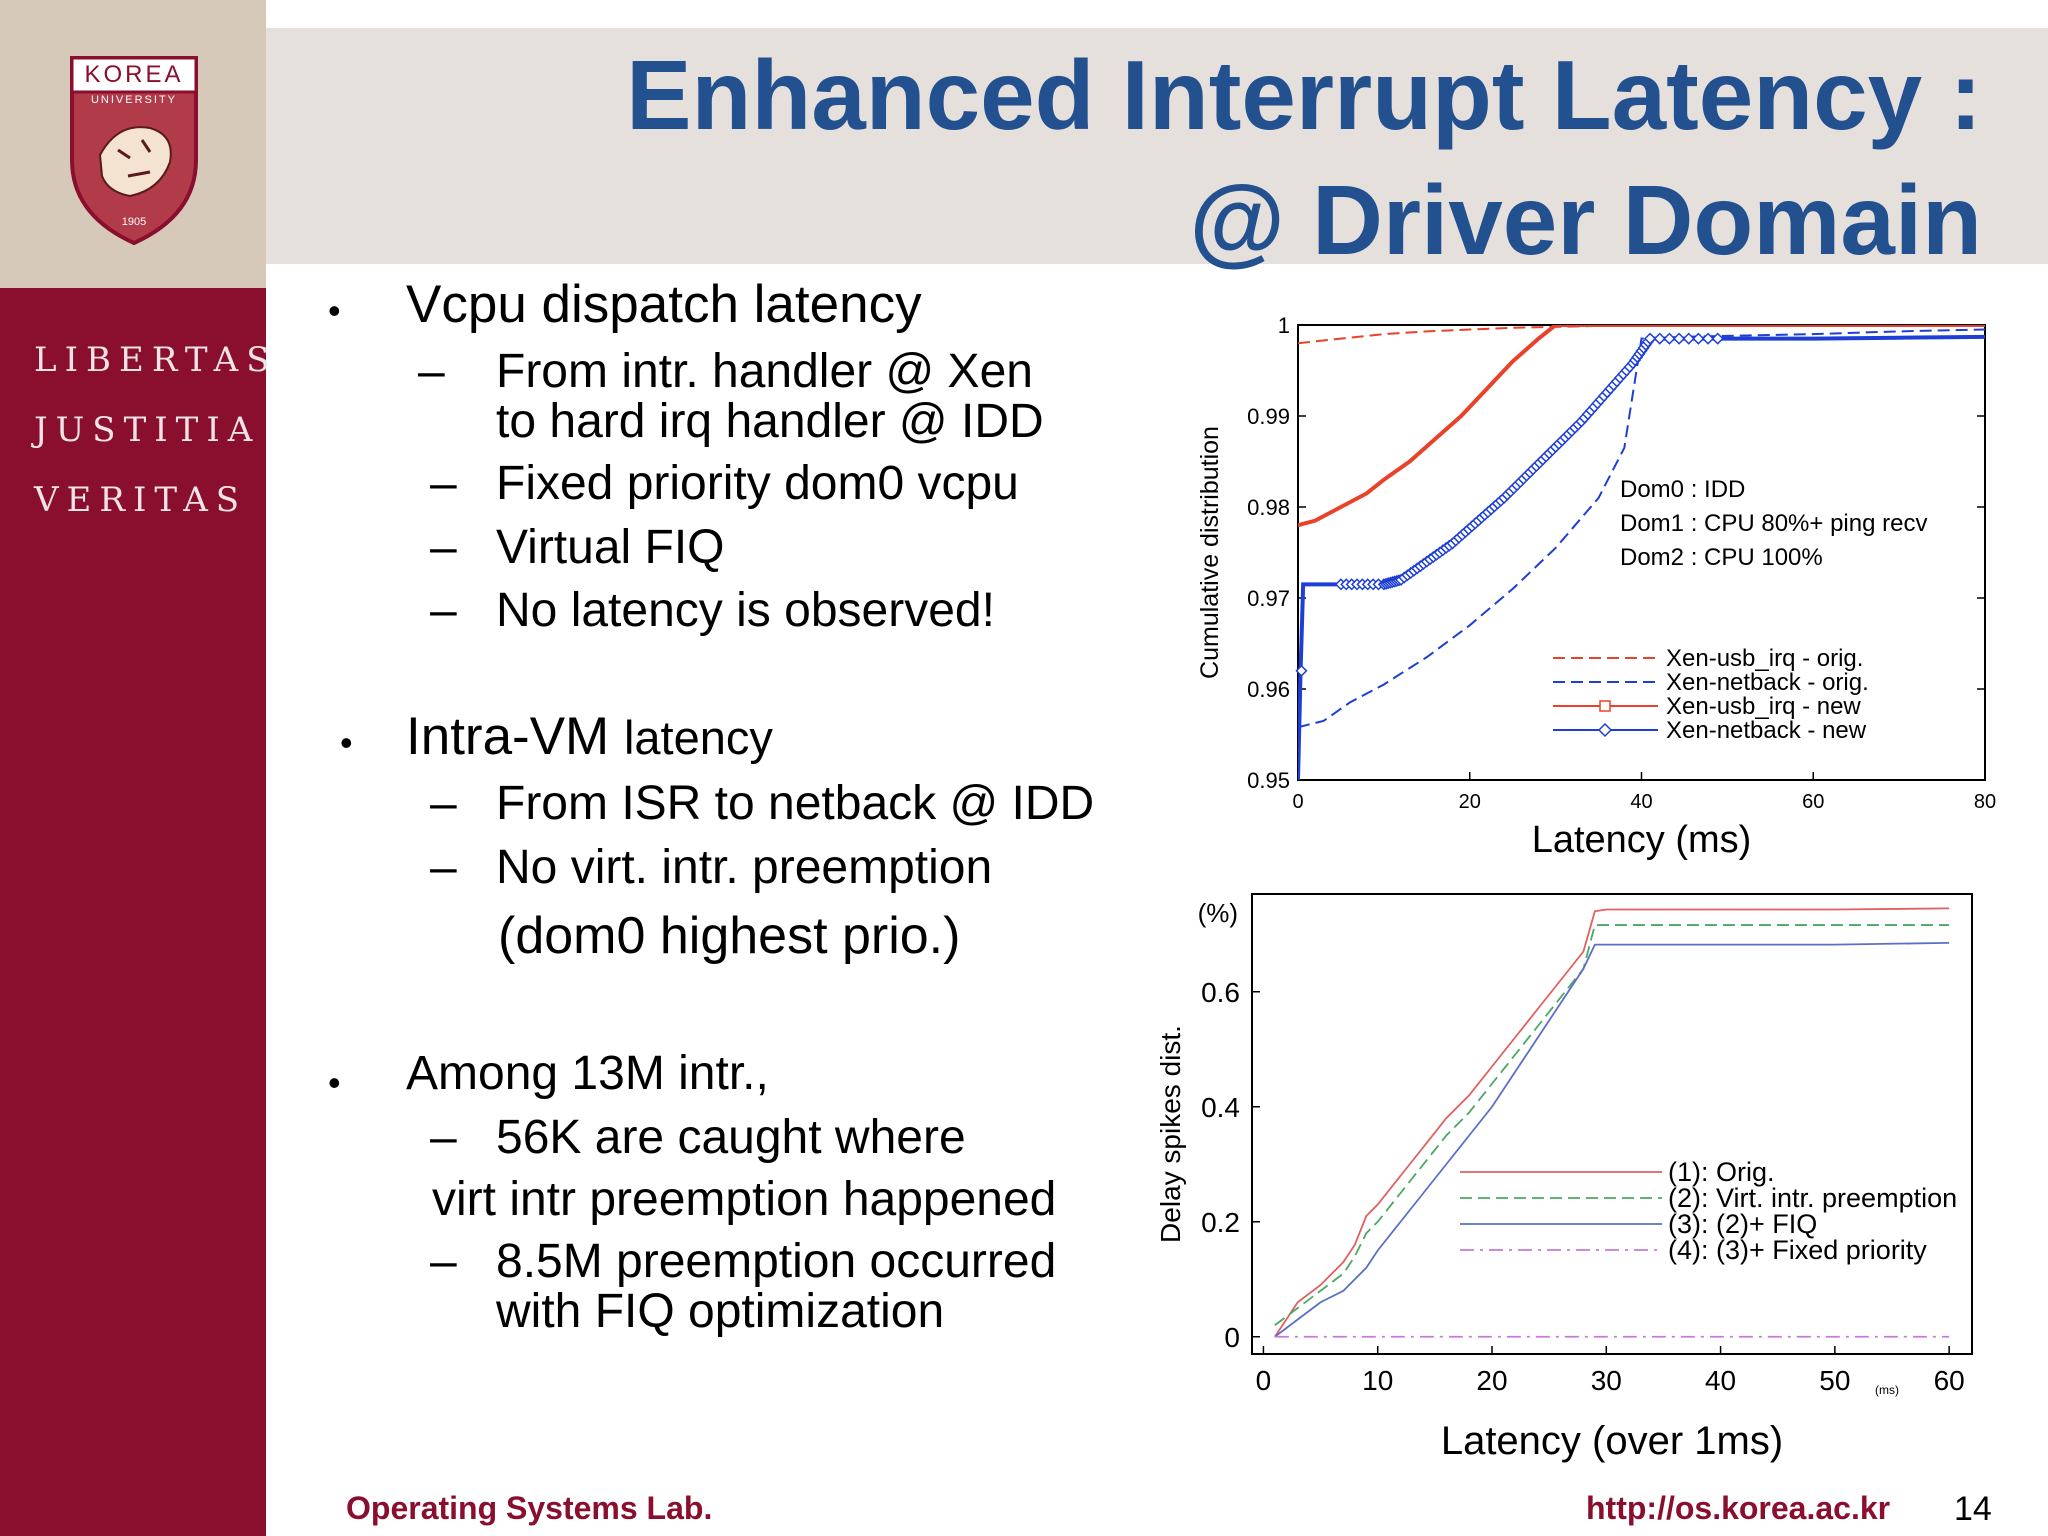  Describe the element at coordinates (776, 1261) in the screenshot. I see `sub-item: 8.5M preemption occurred` at that location.